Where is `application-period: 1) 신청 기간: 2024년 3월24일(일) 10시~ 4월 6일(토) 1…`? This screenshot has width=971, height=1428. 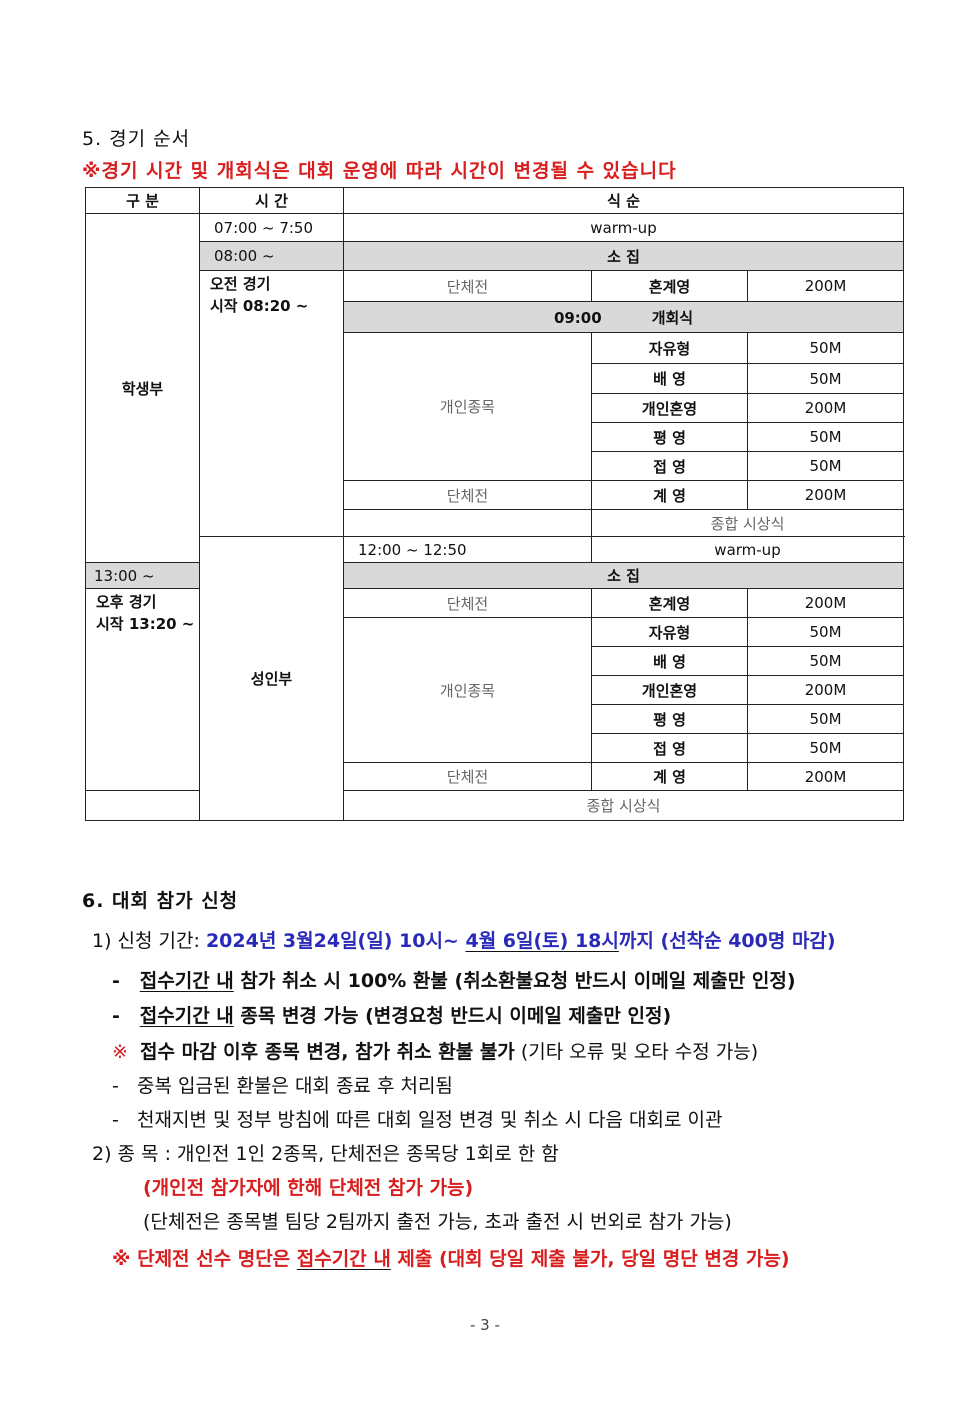 application-period: 1) 신청 기간: 2024년 3월24일(일) 10시~ 4월 6일(토) 1… is located at coordinates (464, 939).